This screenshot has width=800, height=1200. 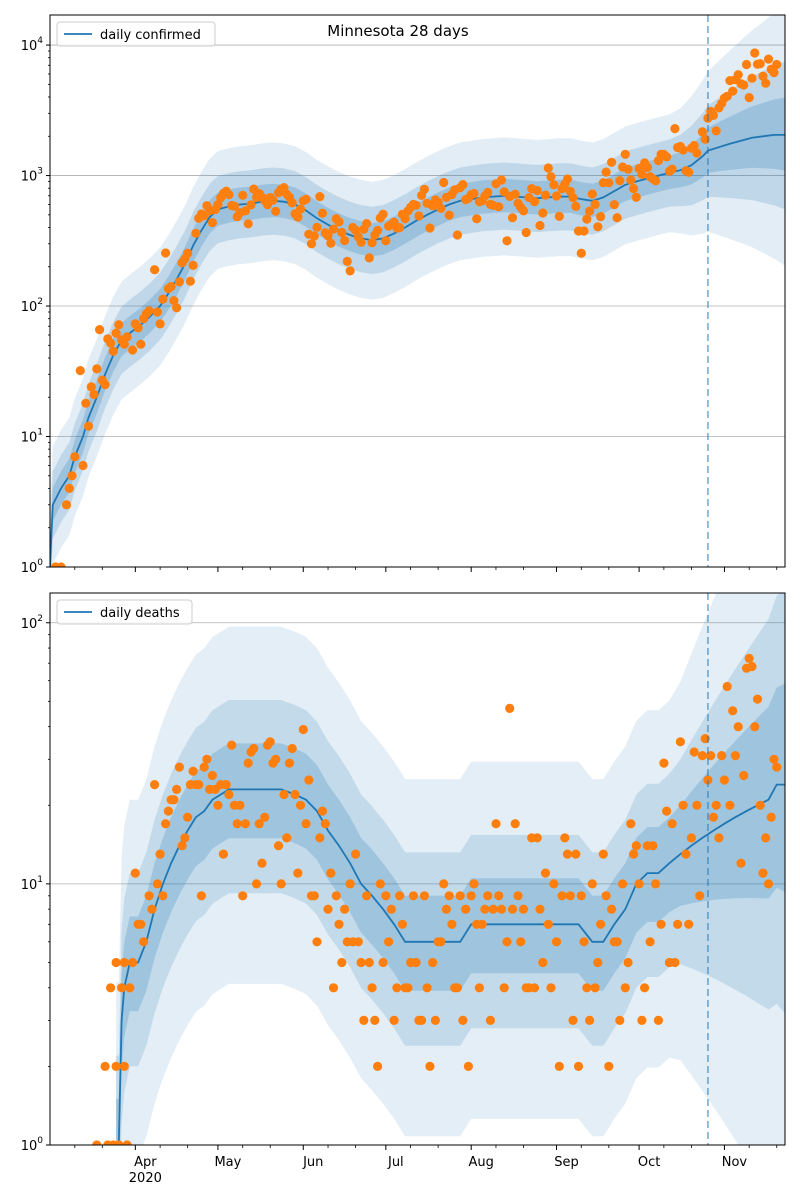 What do you see at coordinates (145, 1178) in the screenshot?
I see `x-tick-sublabel: 2020` at bounding box center [145, 1178].